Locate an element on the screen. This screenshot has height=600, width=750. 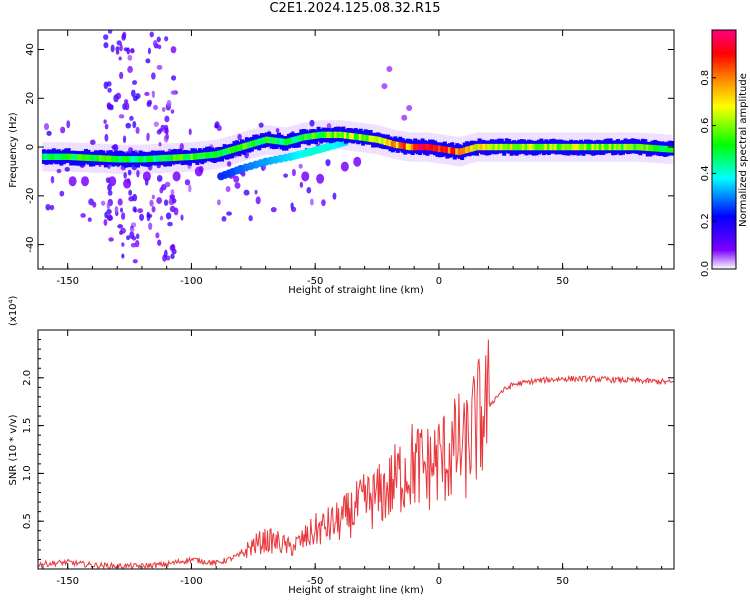
colorbar-frame is located at coordinates (724, 149).